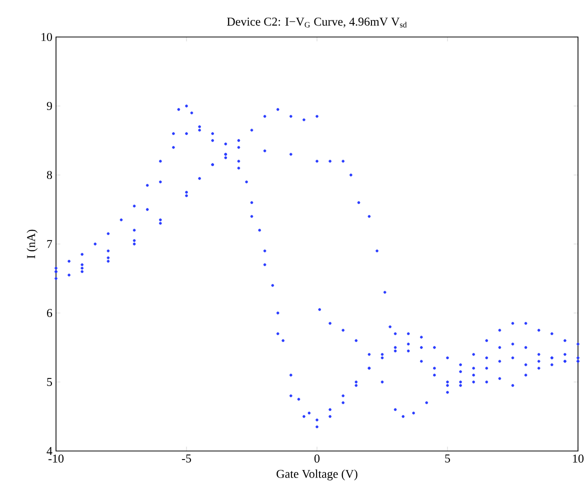 The image size is (587, 498). I want to click on y-tick-label: 5, so click(49, 382).